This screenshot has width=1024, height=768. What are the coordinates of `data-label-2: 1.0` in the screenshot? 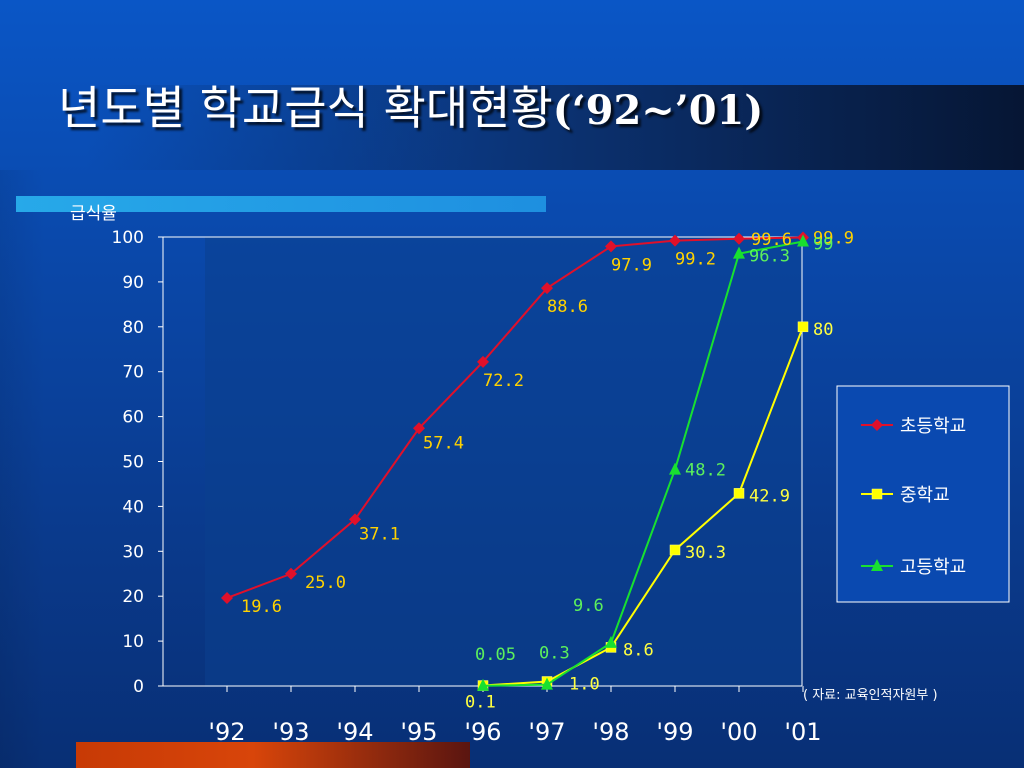 It's located at (584, 685).